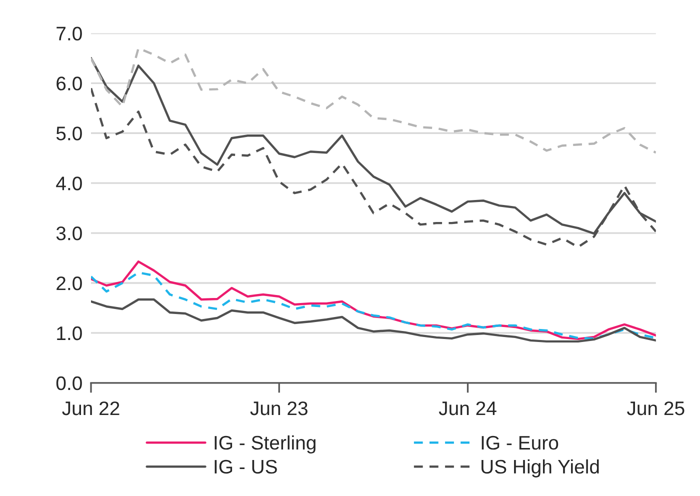 The image size is (700, 496). I want to click on y-tick-label: 3.0, so click(69, 233).